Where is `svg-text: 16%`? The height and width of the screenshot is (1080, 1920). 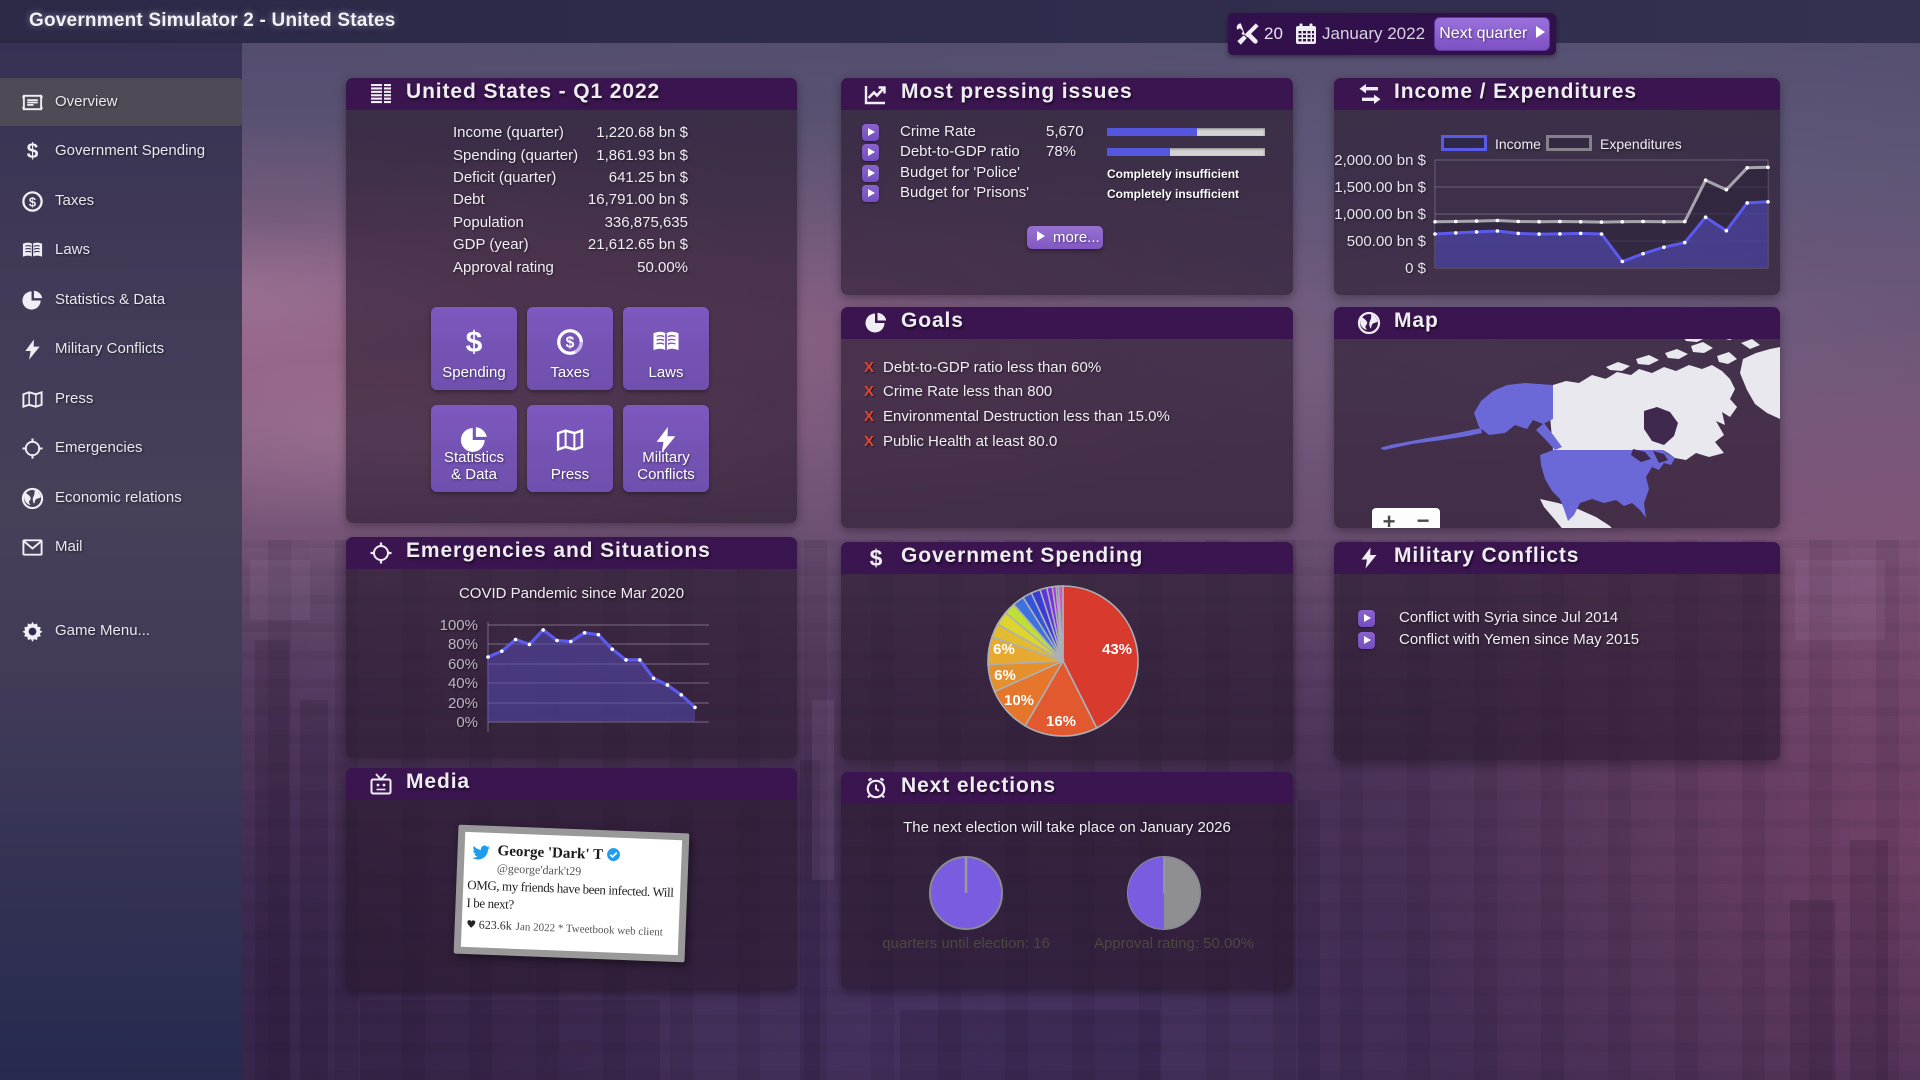 svg-text: 16% is located at coordinates (1061, 721).